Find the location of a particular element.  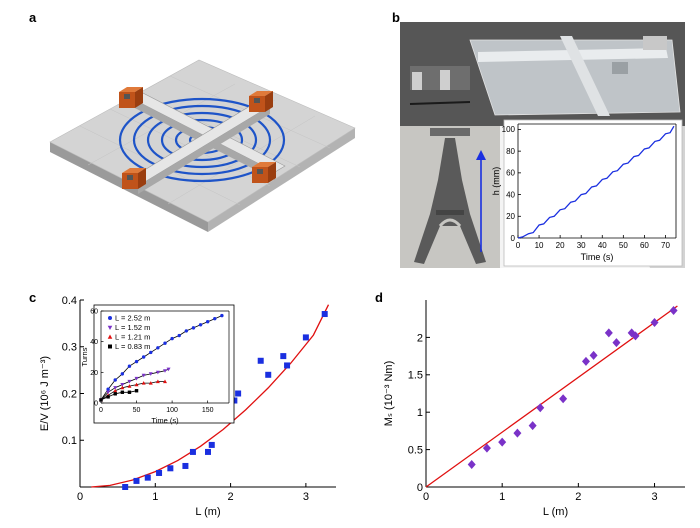

x-tick-label: 40 is located at coordinates (602, 245).